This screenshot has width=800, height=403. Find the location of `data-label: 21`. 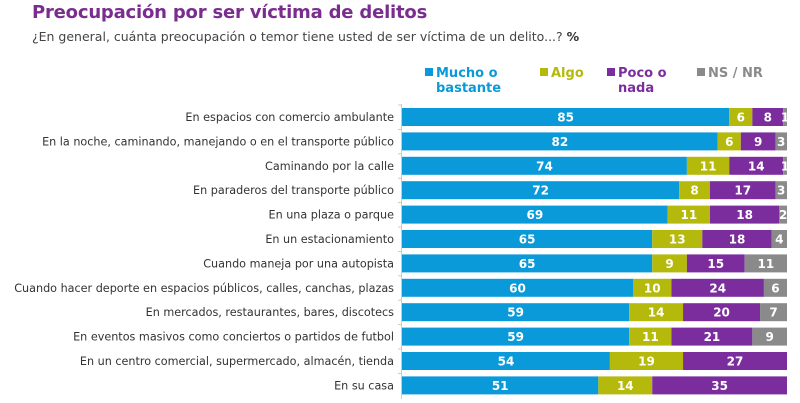

data-label: 21 is located at coordinates (712, 337).